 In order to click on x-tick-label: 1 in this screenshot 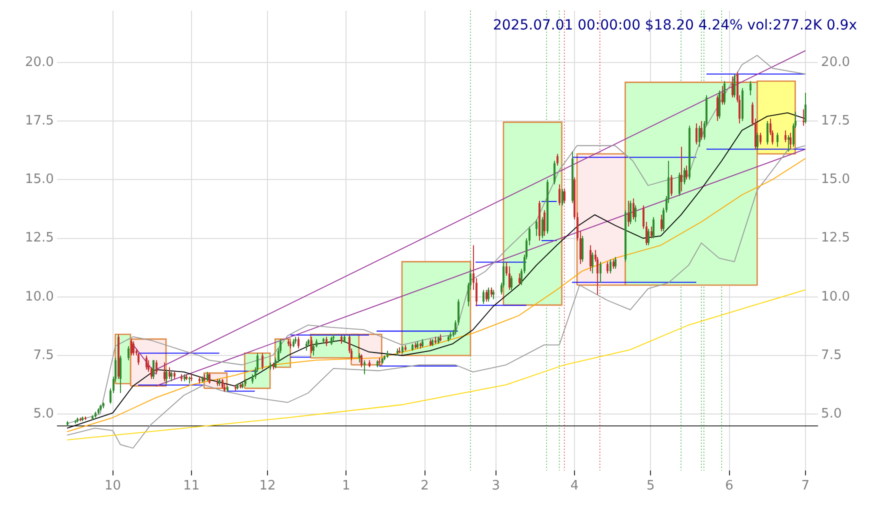, I will do `click(346, 486)`.